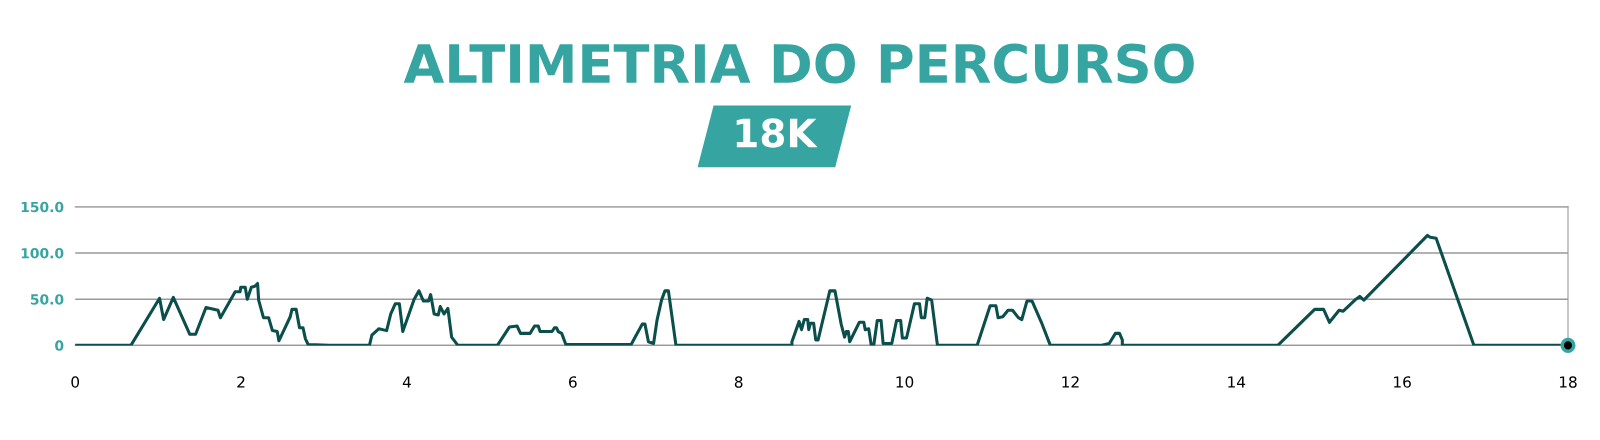  I want to click on chart-title: ALTIMETRIA DO PERCURSO, so click(798, 63).